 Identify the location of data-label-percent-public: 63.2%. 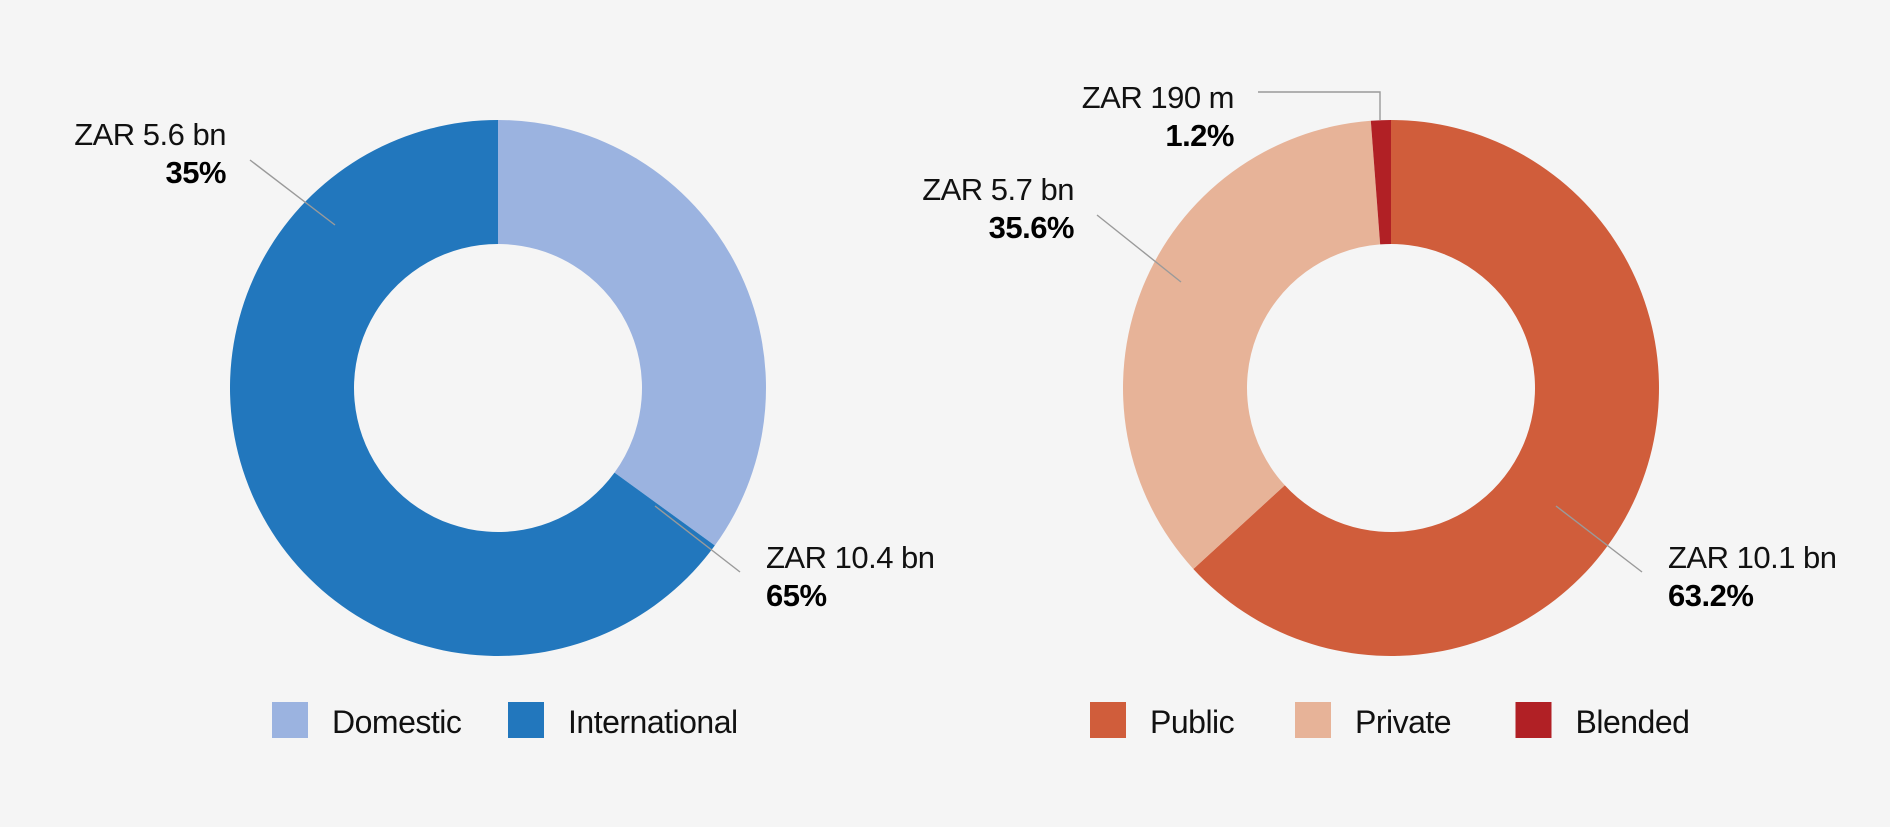
(1710, 595).